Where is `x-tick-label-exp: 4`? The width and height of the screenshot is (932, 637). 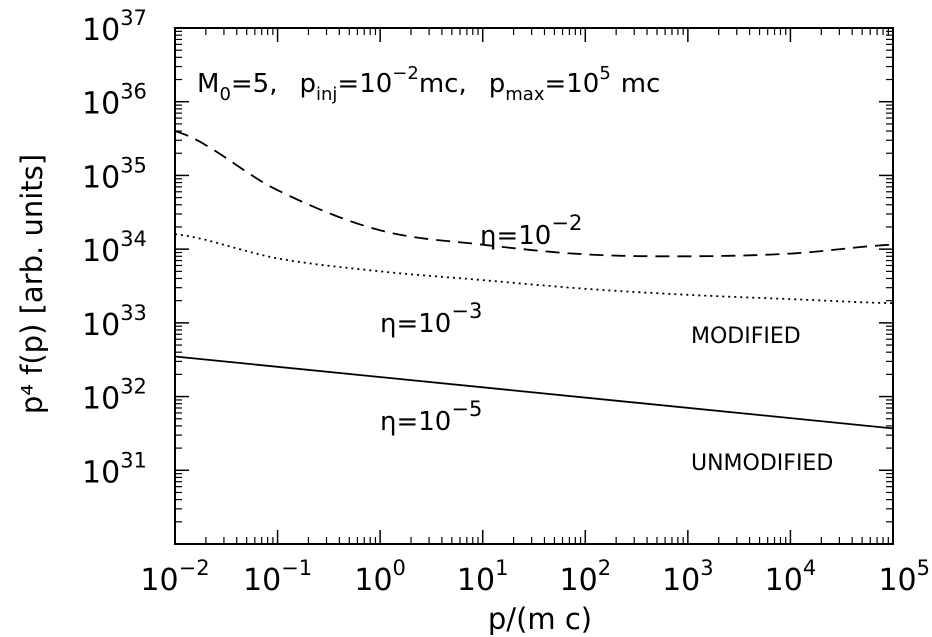
x-tick-label-exp: 4 is located at coordinates (809, 568).